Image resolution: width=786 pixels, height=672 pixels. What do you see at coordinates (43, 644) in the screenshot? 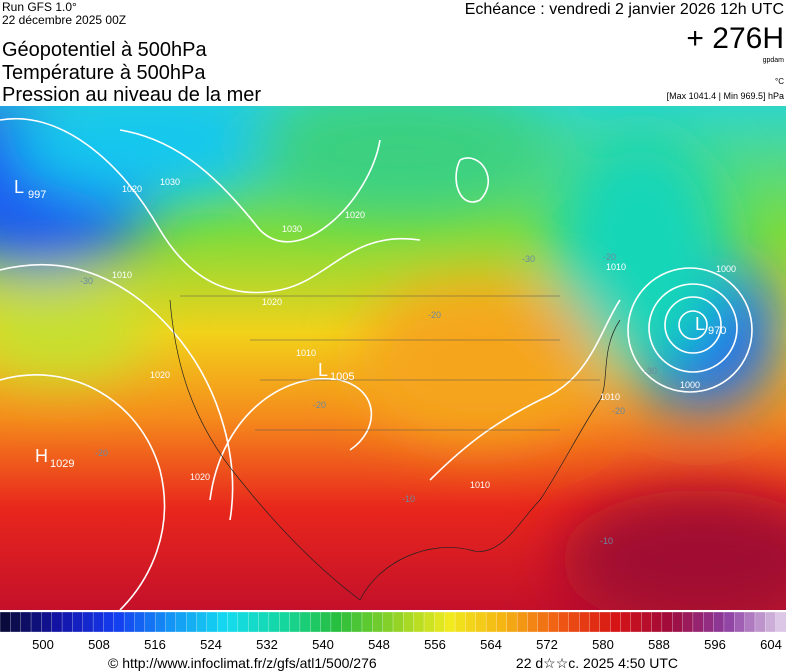
I see `colorbar-label: 500` at bounding box center [43, 644].